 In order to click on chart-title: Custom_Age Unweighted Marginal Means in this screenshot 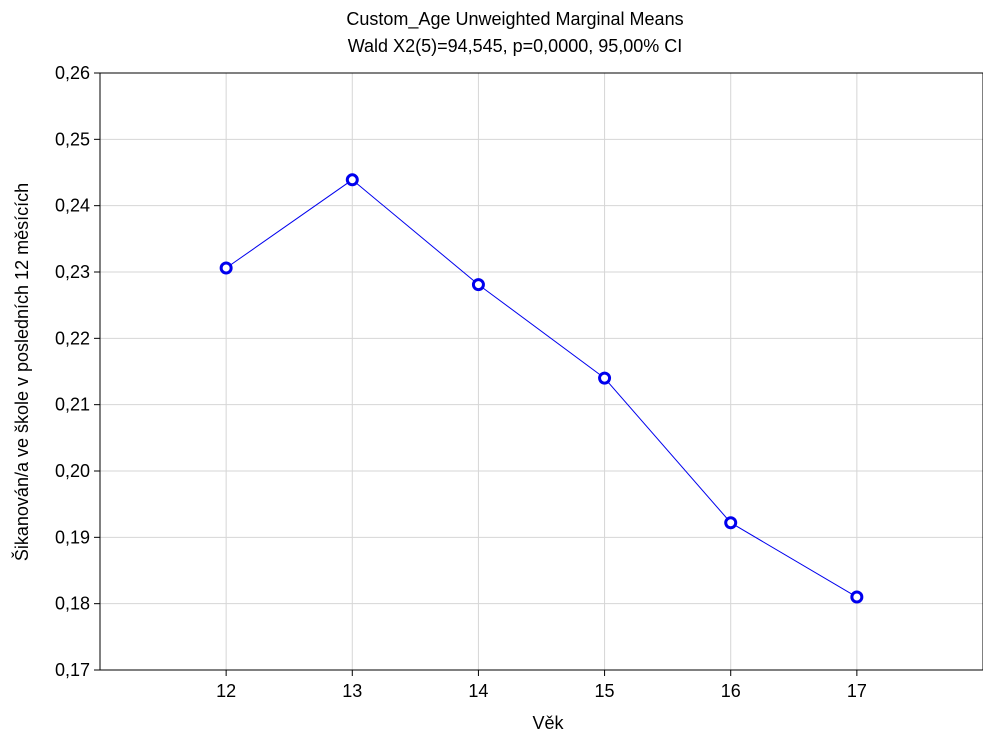, I will do `click(514, 19)`.